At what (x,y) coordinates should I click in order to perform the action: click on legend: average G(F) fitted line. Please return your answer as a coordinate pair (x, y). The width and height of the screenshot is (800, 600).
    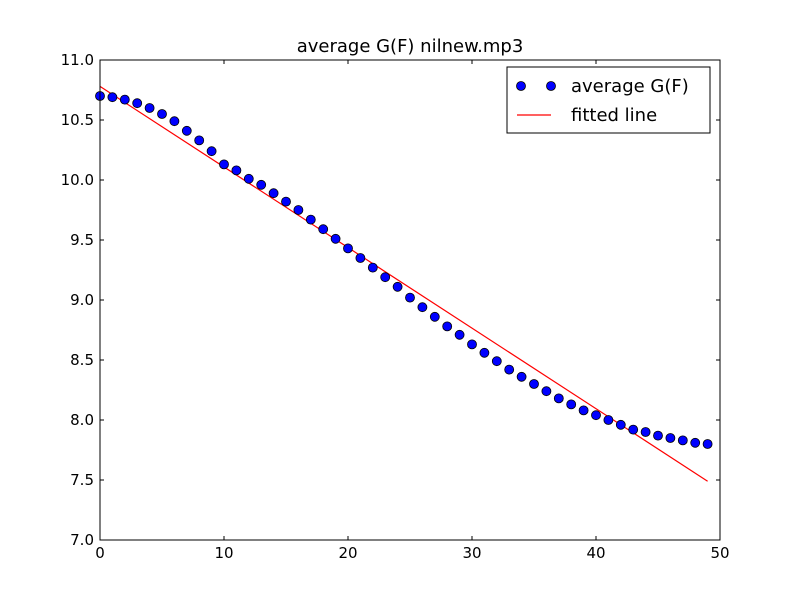
    Looking at the image, I should click on (608, 100).